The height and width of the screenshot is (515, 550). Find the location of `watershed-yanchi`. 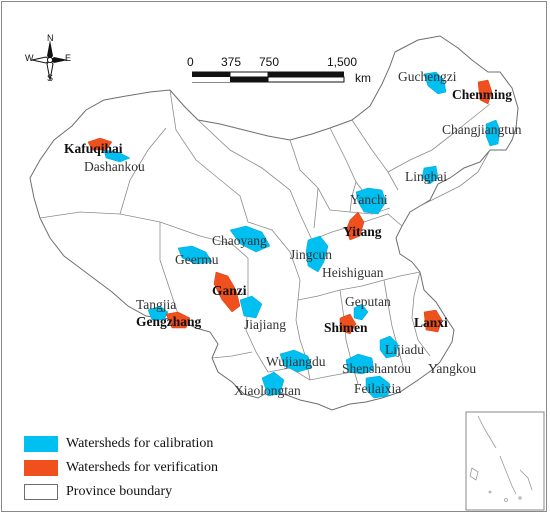

watershed-yanchi is located at coordinates (371, 201).